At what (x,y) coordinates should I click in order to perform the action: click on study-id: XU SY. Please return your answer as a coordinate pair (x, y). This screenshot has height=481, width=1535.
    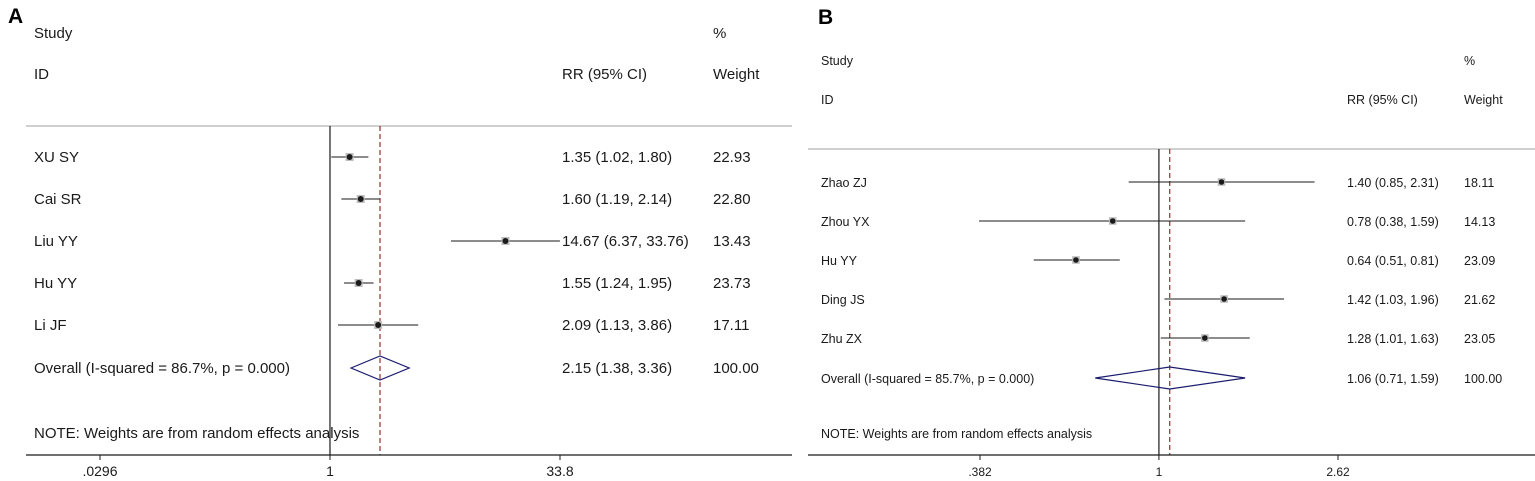
    Looking at the image, I should click on (56, 157).